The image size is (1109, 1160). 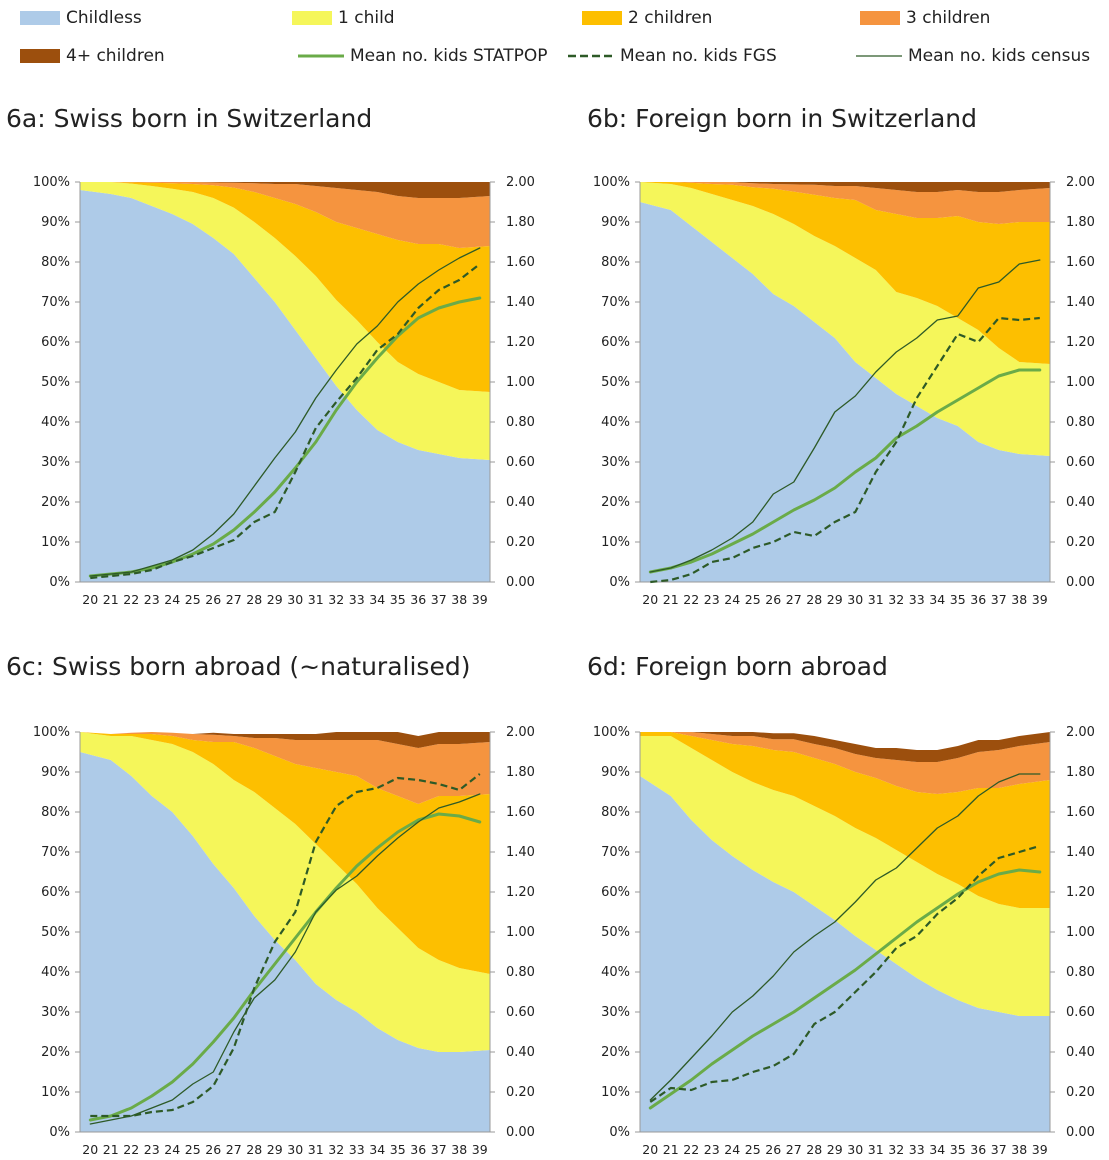 What do you see at coordinates (835, 1149) in the screenshot?
I see `tick-label-x: 29` at bounding box center [835, 1149].